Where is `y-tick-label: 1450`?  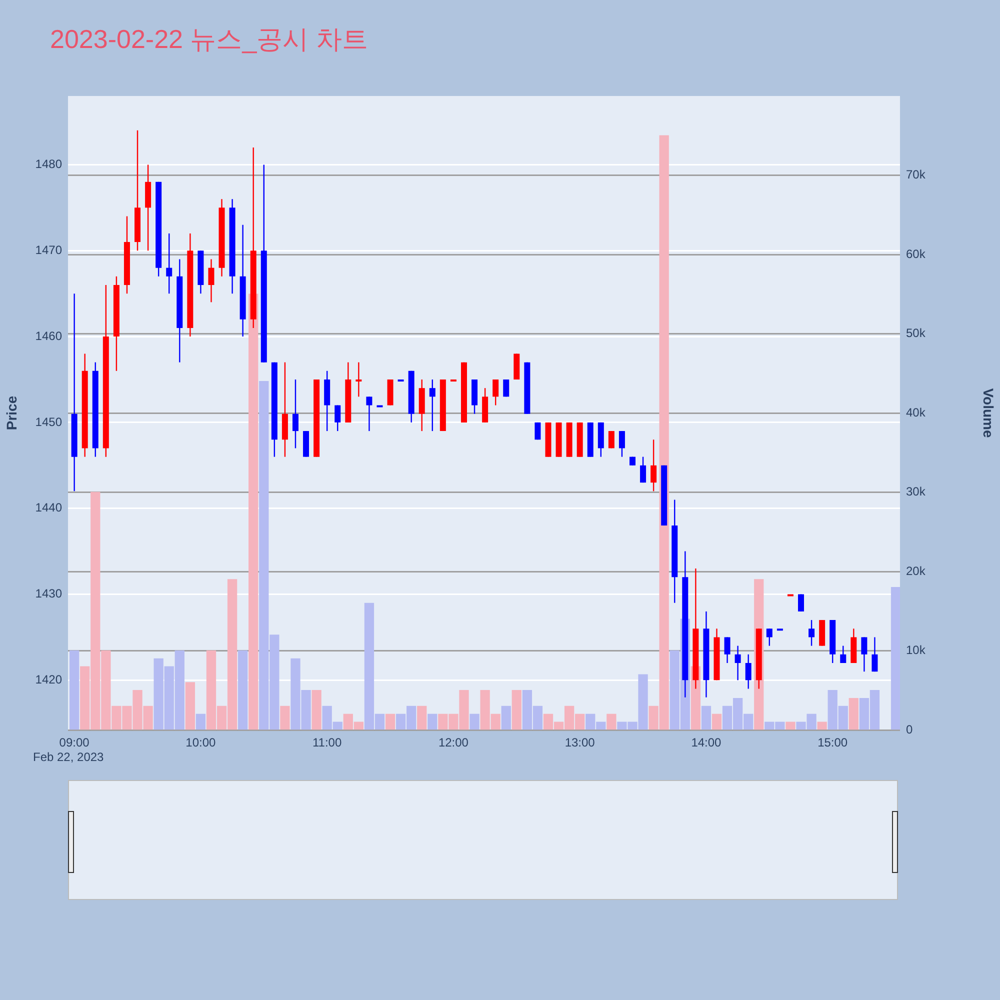
y-tick-label: 1450 is located at coordinates (48, 421).